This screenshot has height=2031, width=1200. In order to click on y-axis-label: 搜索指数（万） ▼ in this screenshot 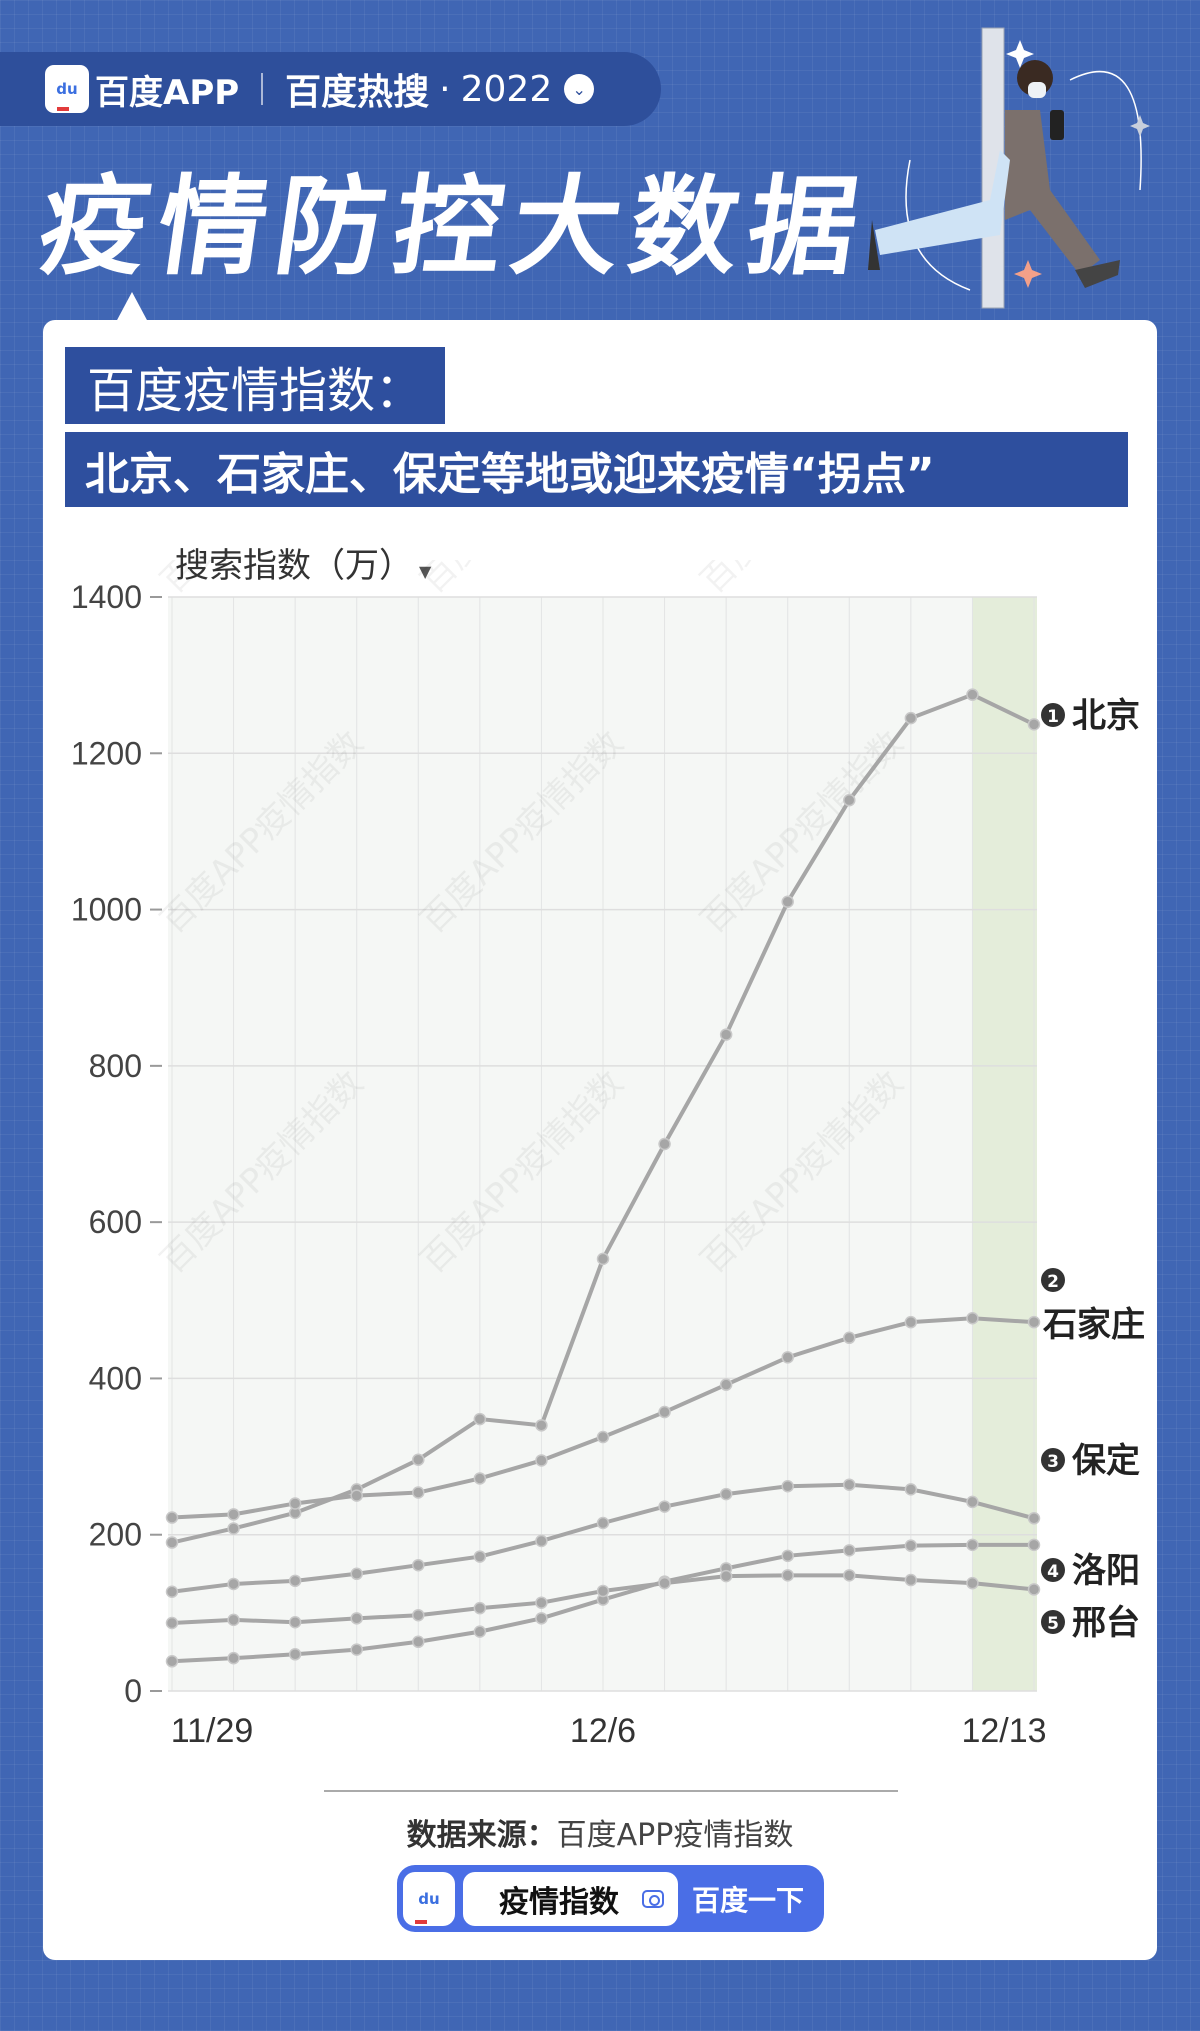, I will do `click(303, 562)`.